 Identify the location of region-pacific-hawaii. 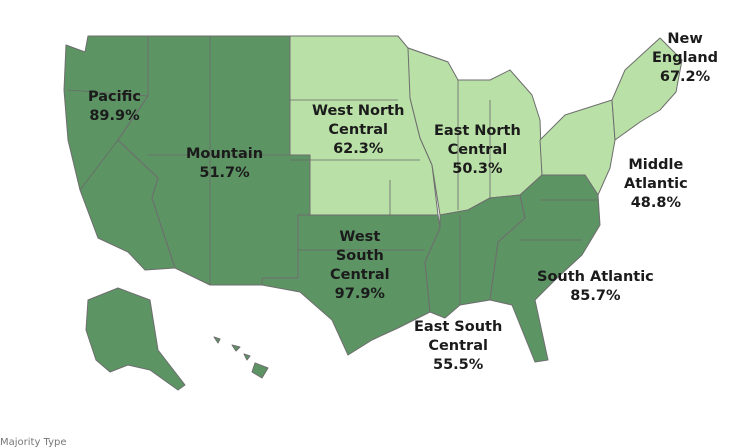
(260, 370).